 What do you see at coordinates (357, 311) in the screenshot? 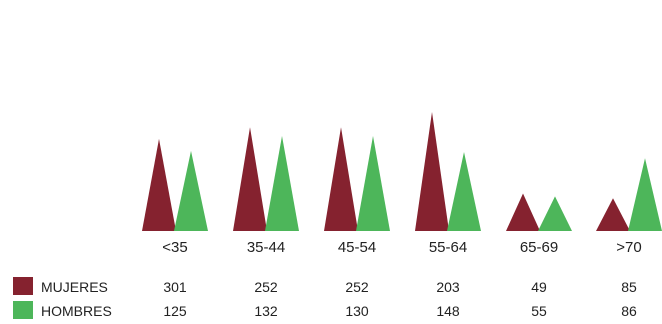
I see `value-hombres-2: 130` at bounding box center [357, 311].